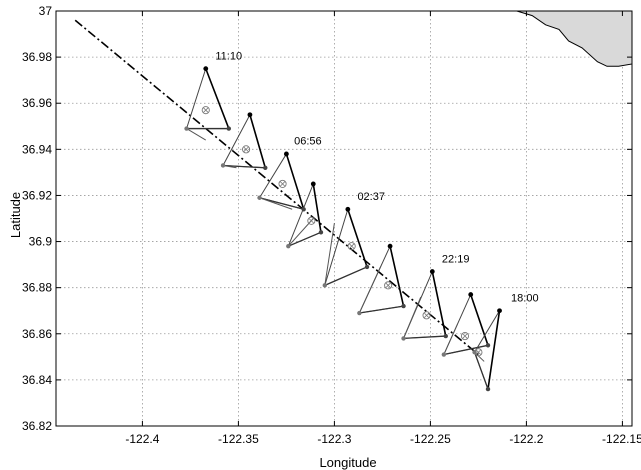 Image resolution: width=641 pixels, height=470 pixels. Describe the element at coordinates (371, 197) in the screenshot. I see `time-label: 02:37` at that location.